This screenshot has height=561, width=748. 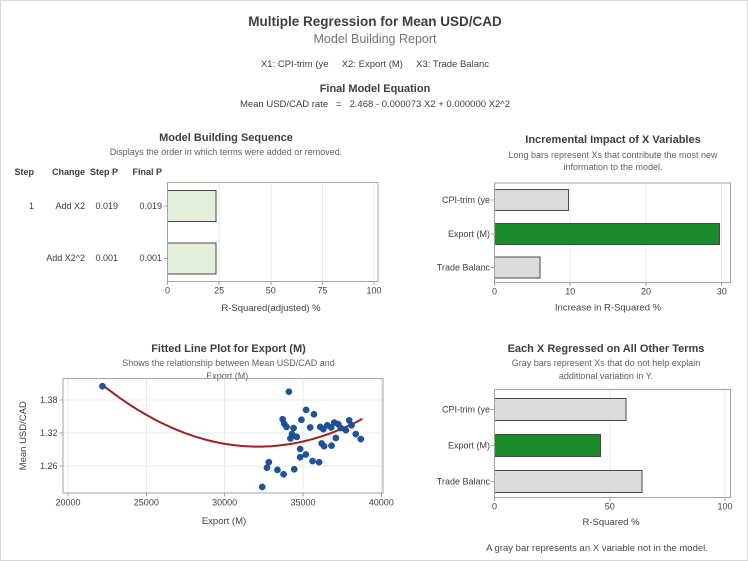 I want to click on sequence-plot-frame, so click(x=273, y=232).